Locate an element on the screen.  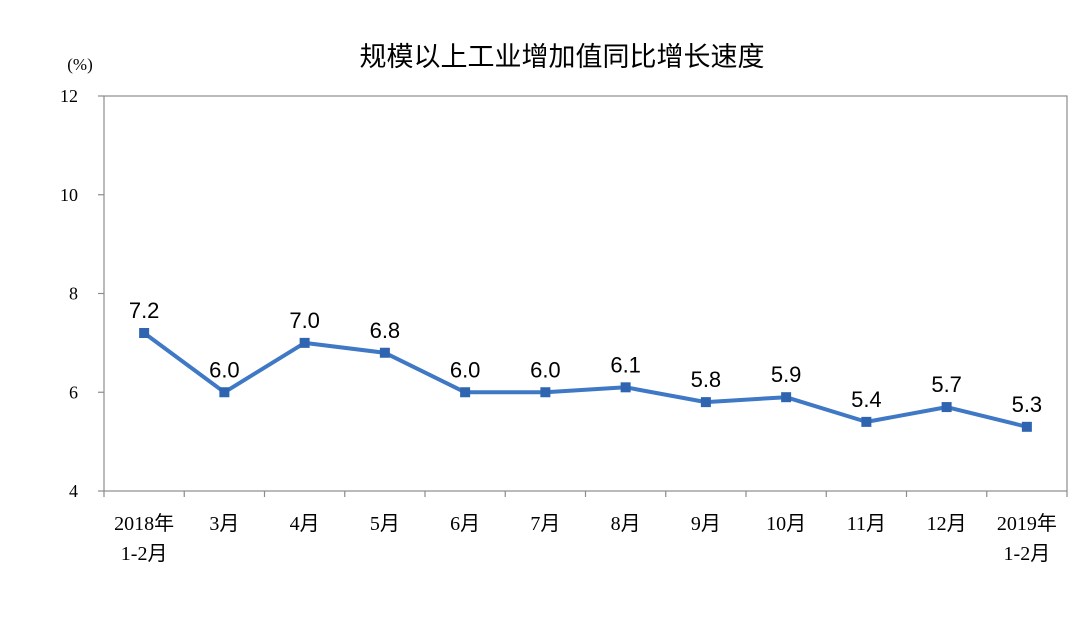
data-series is located at coordinates (585, 380).